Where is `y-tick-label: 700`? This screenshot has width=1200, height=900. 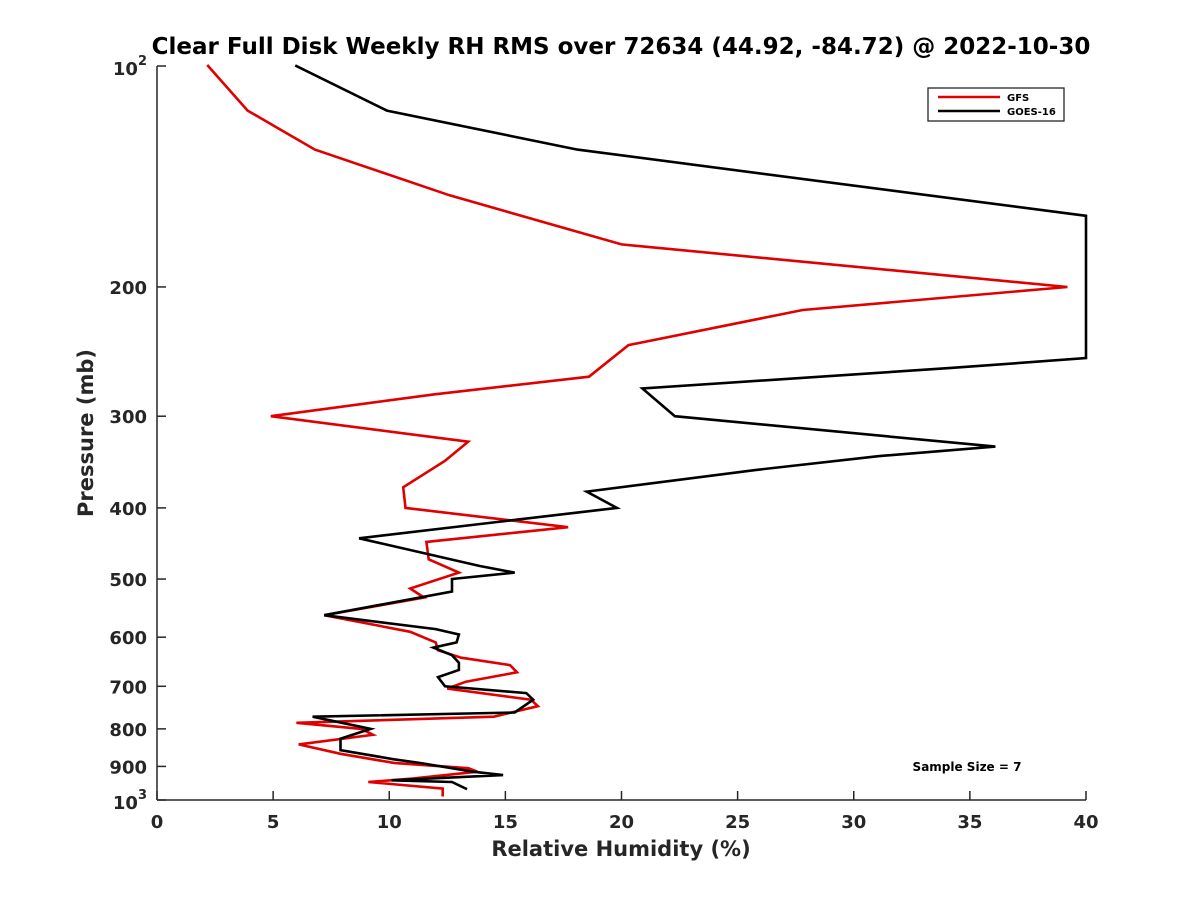 y-tick-label: 700 is located at coordinates (128, 687).